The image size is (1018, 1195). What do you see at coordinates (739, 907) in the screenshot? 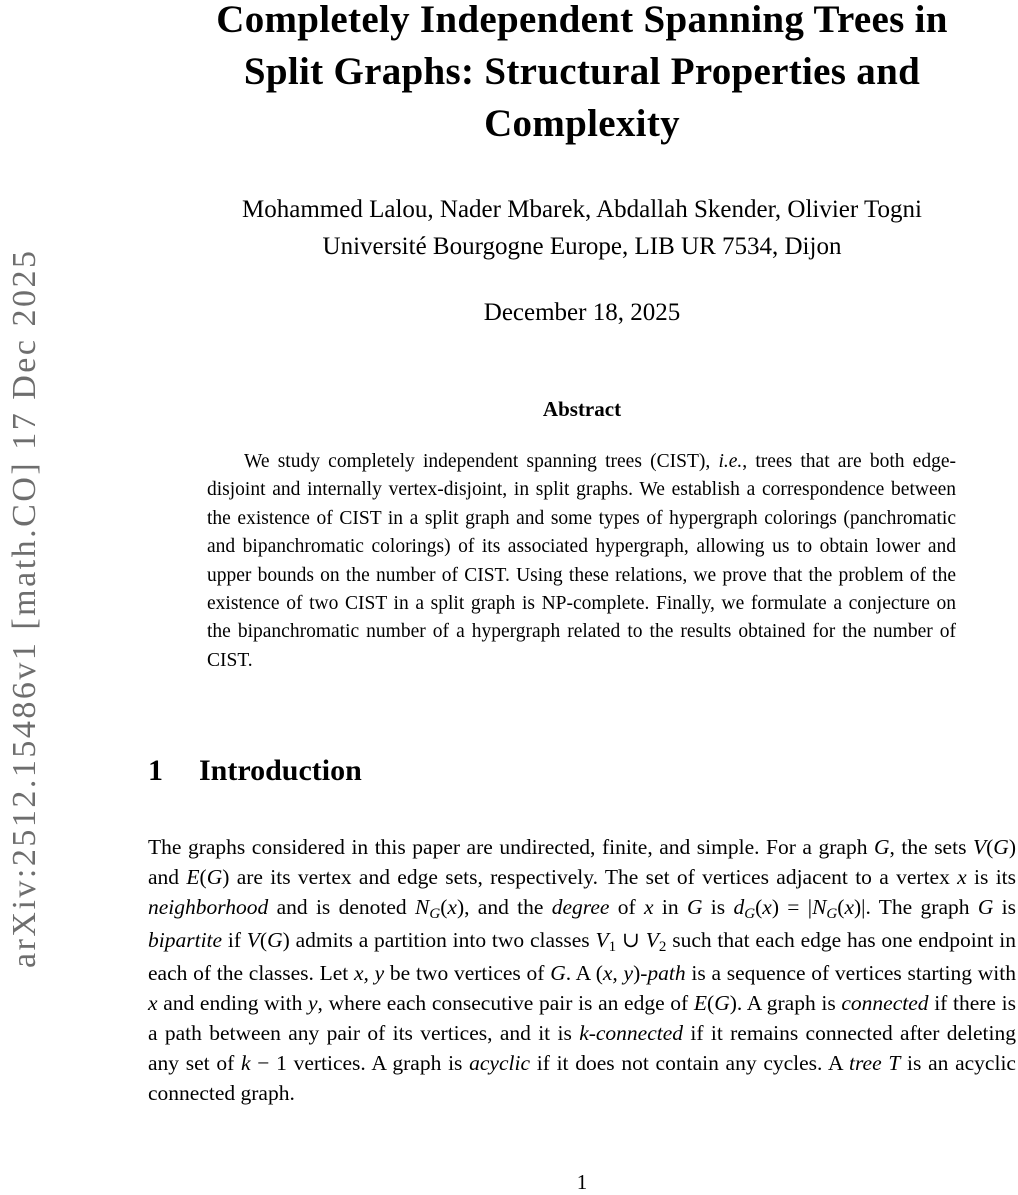
I see `text-run: d` at bounding box center [739, 907].